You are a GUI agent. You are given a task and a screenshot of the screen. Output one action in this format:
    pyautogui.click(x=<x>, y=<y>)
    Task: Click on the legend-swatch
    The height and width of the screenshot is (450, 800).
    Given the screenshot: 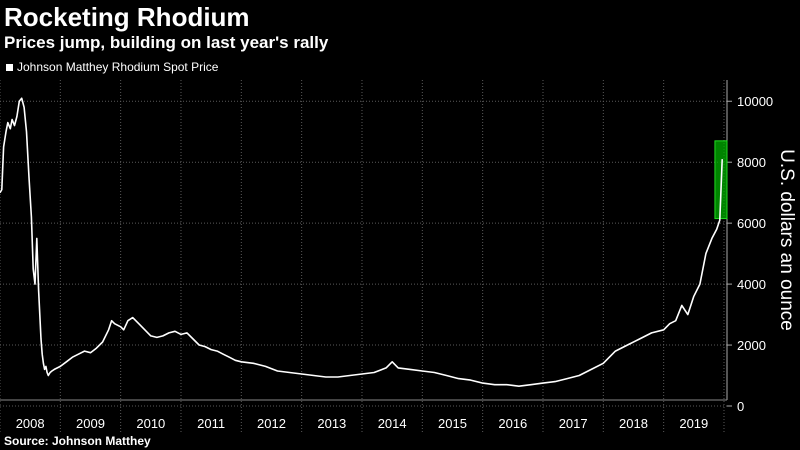 What is the action you would take?
    pyautogui.click(x=9, y=67)
    